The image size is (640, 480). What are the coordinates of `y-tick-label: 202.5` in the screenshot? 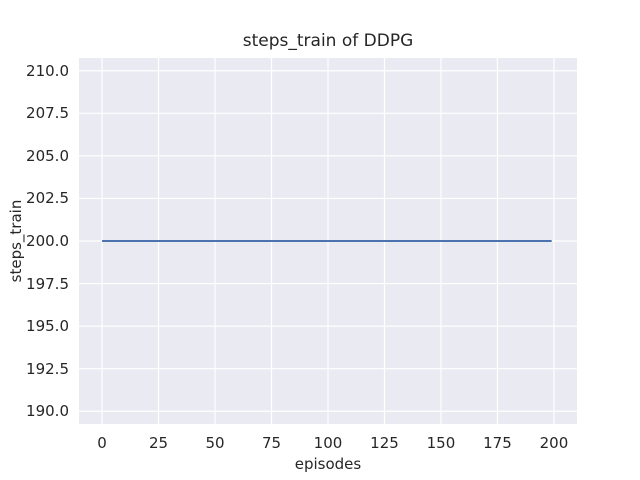 It's located at (47, 198).